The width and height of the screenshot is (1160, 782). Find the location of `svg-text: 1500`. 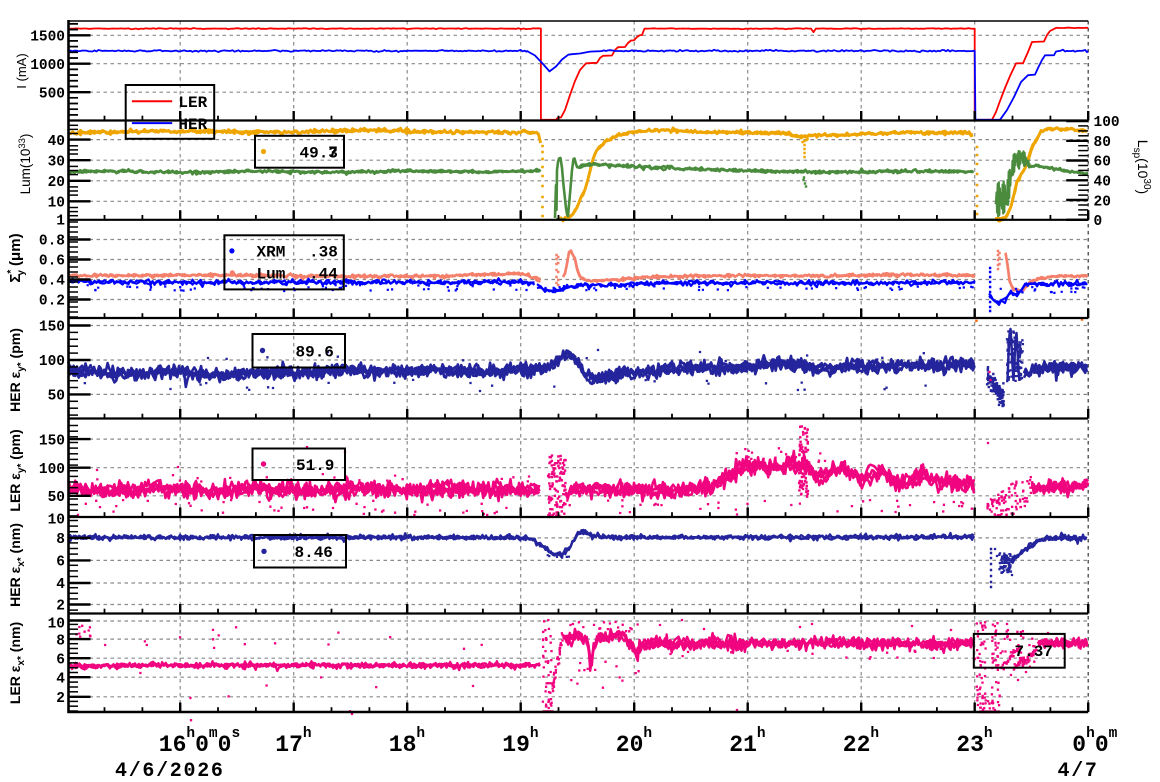

svg-text: 1500 is located at coordinates (47, 38).